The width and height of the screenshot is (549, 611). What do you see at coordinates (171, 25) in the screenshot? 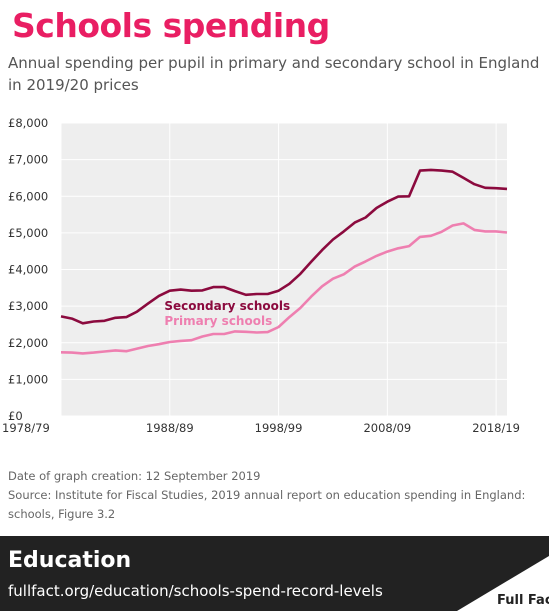
I see `chart-title: Schools spending` at bounding box center [171, 25].